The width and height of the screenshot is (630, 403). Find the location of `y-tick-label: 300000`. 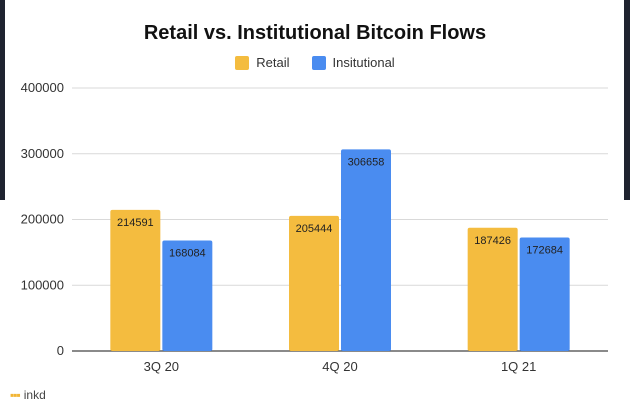

y-tick-label: 300000 is located at coordinates (42, 153).